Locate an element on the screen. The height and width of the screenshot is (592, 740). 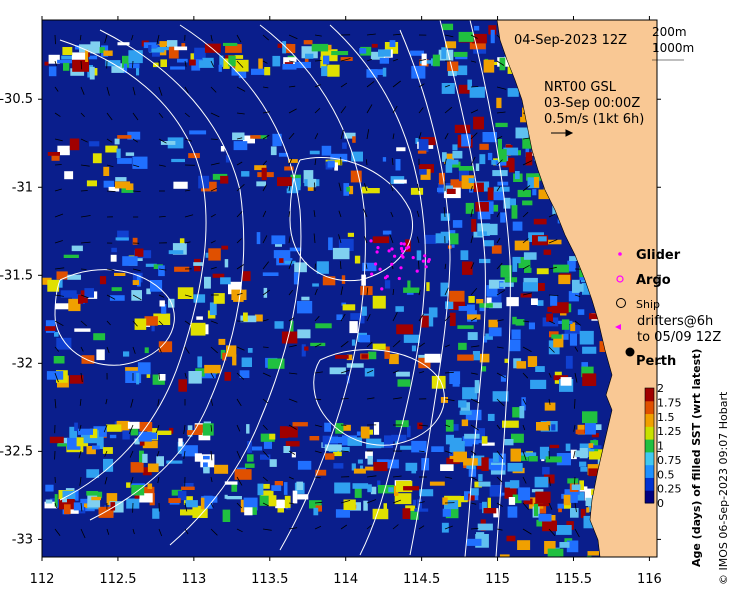
colorbar-tick-label: 0.5 is located at coordinates (666, 474).